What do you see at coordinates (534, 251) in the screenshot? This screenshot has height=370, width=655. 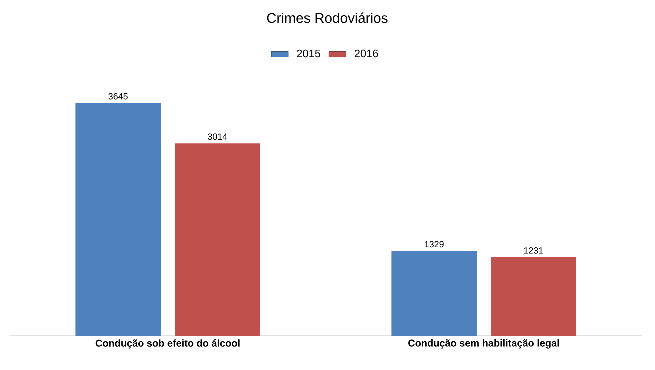 I see `data-label: 1231` at bounding box center [534, 251].